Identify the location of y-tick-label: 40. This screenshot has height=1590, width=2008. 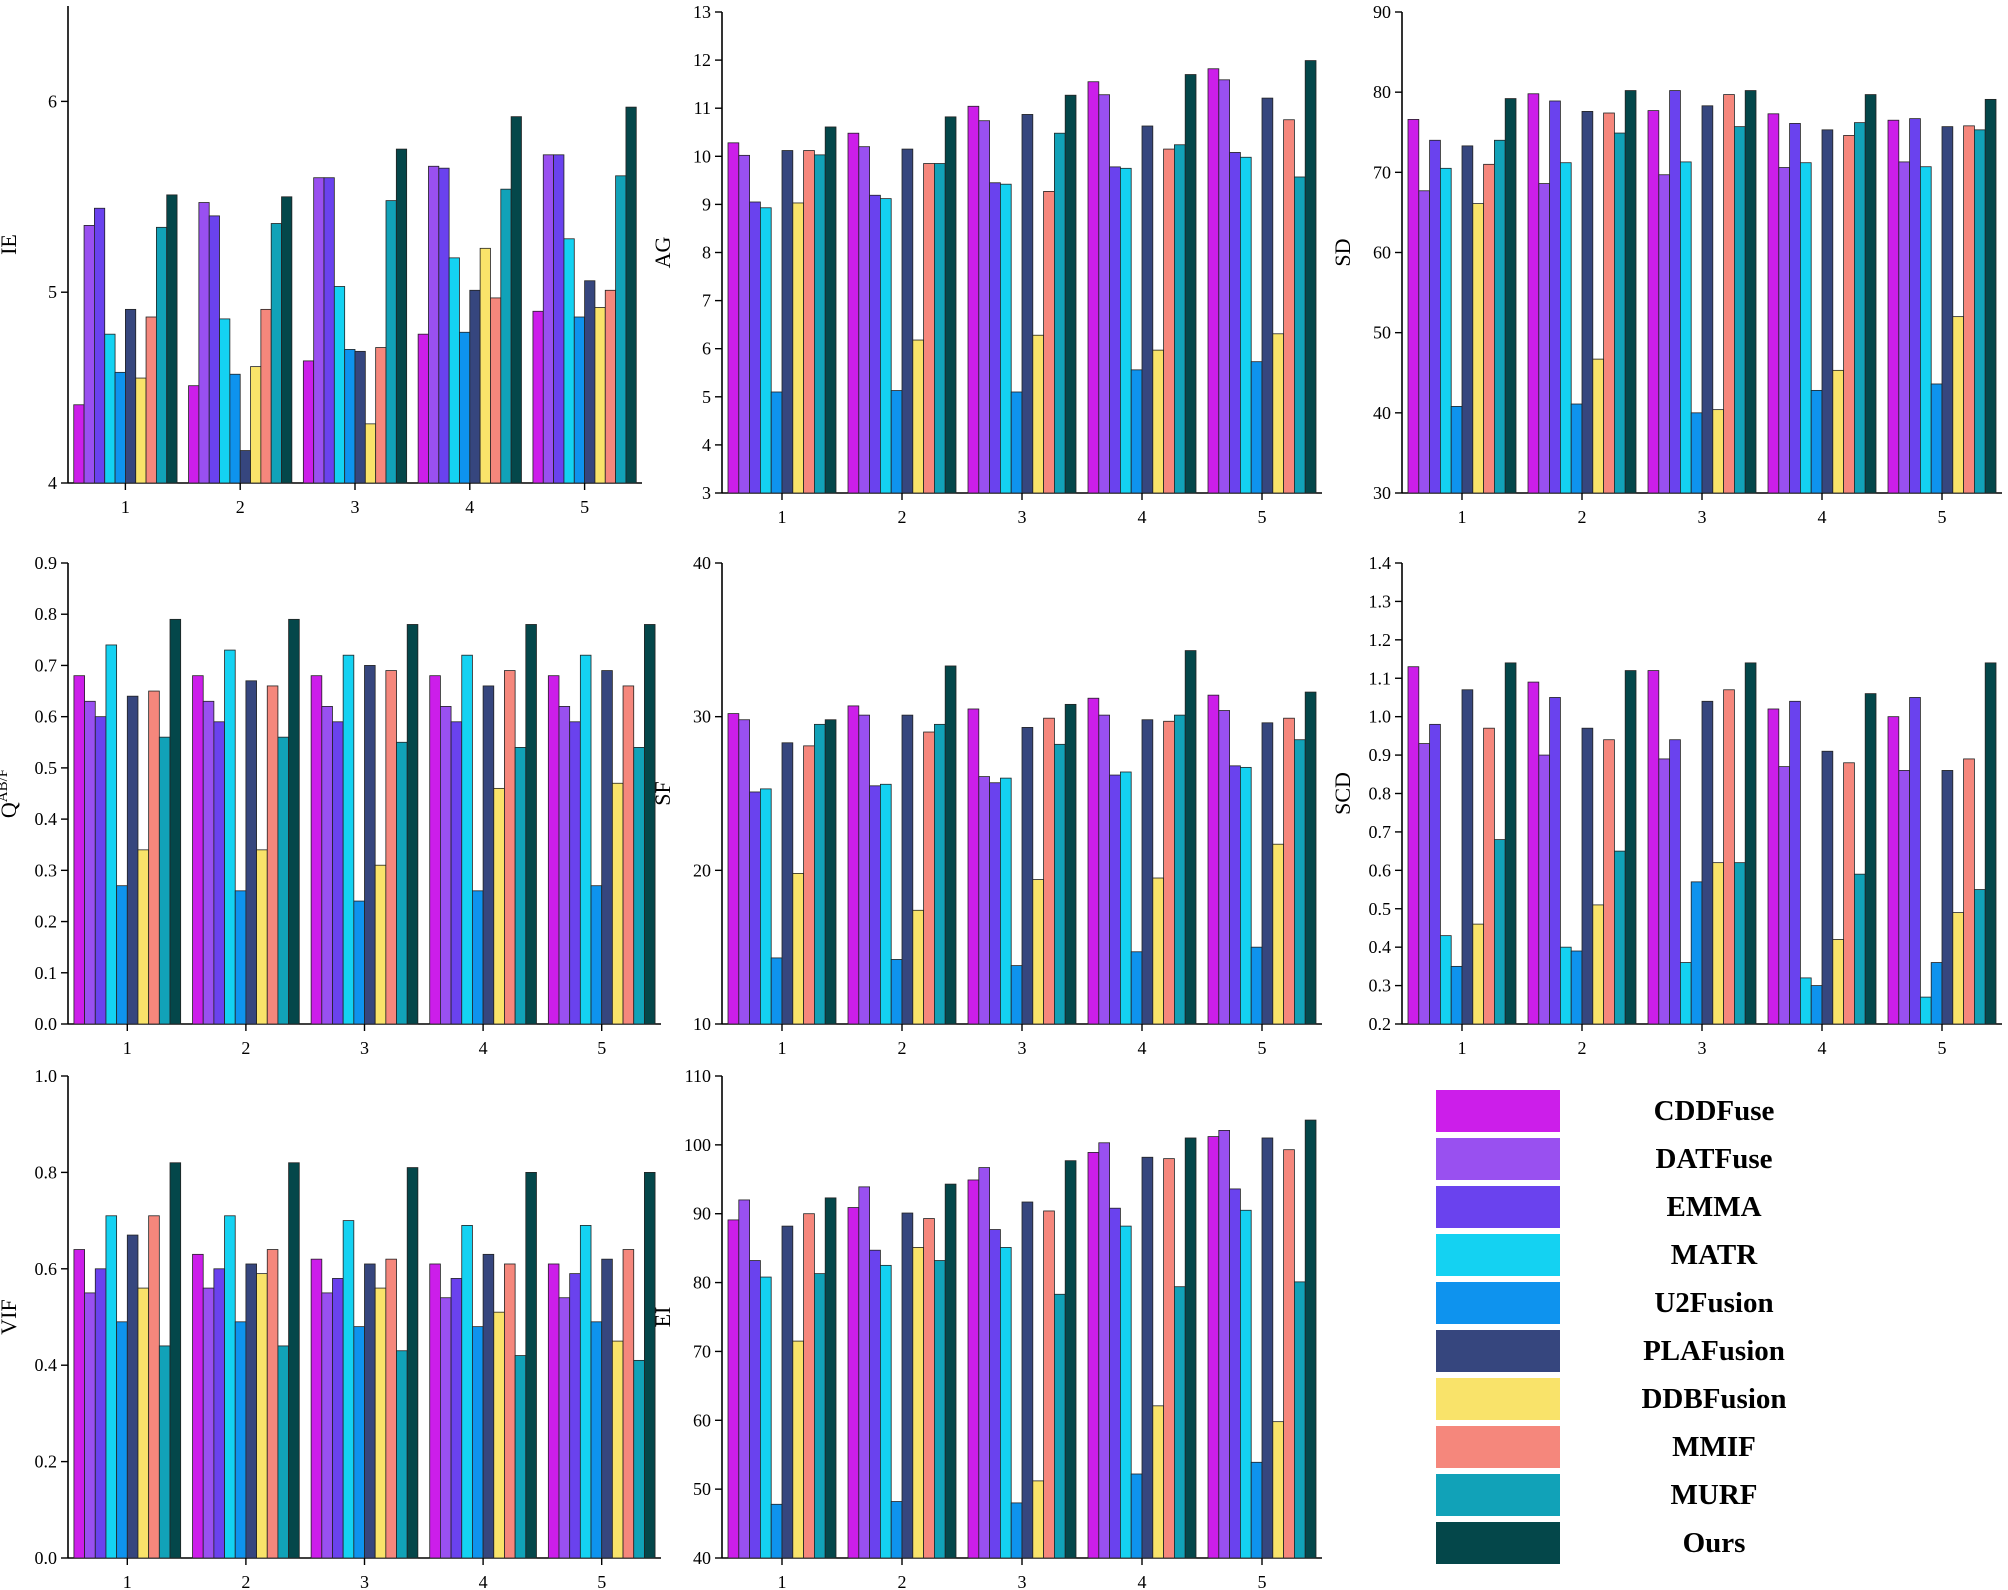
(702, 563).